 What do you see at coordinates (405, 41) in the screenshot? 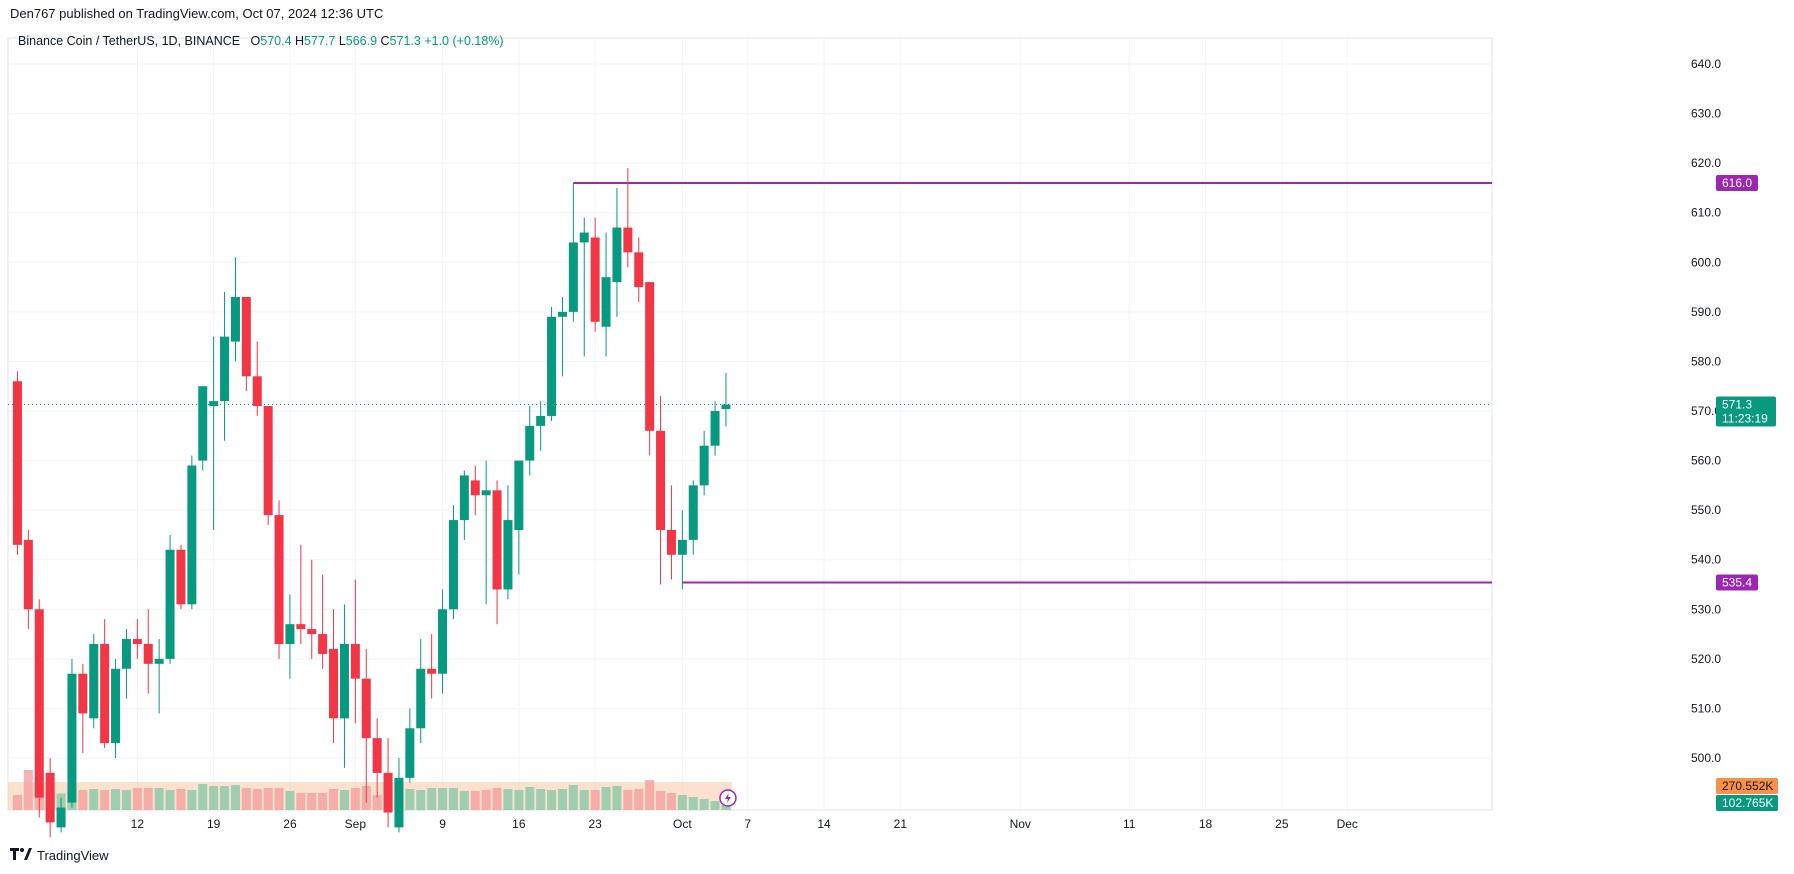
I see `close-value: 571.3` at bounding box center [405, 41].